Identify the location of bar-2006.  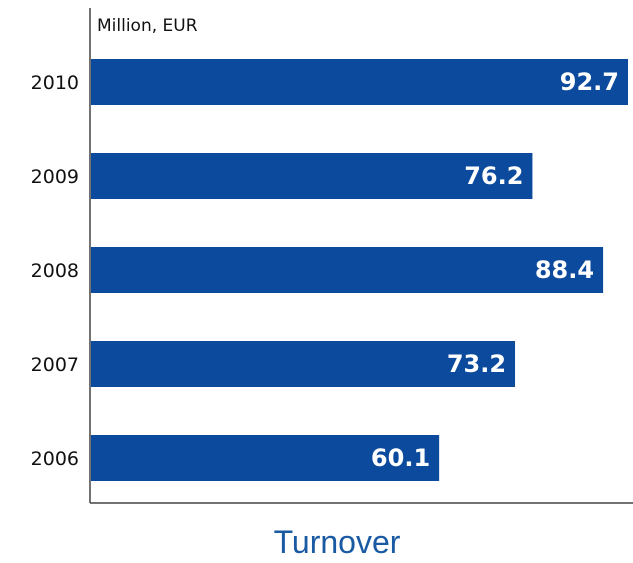
(265, 458).